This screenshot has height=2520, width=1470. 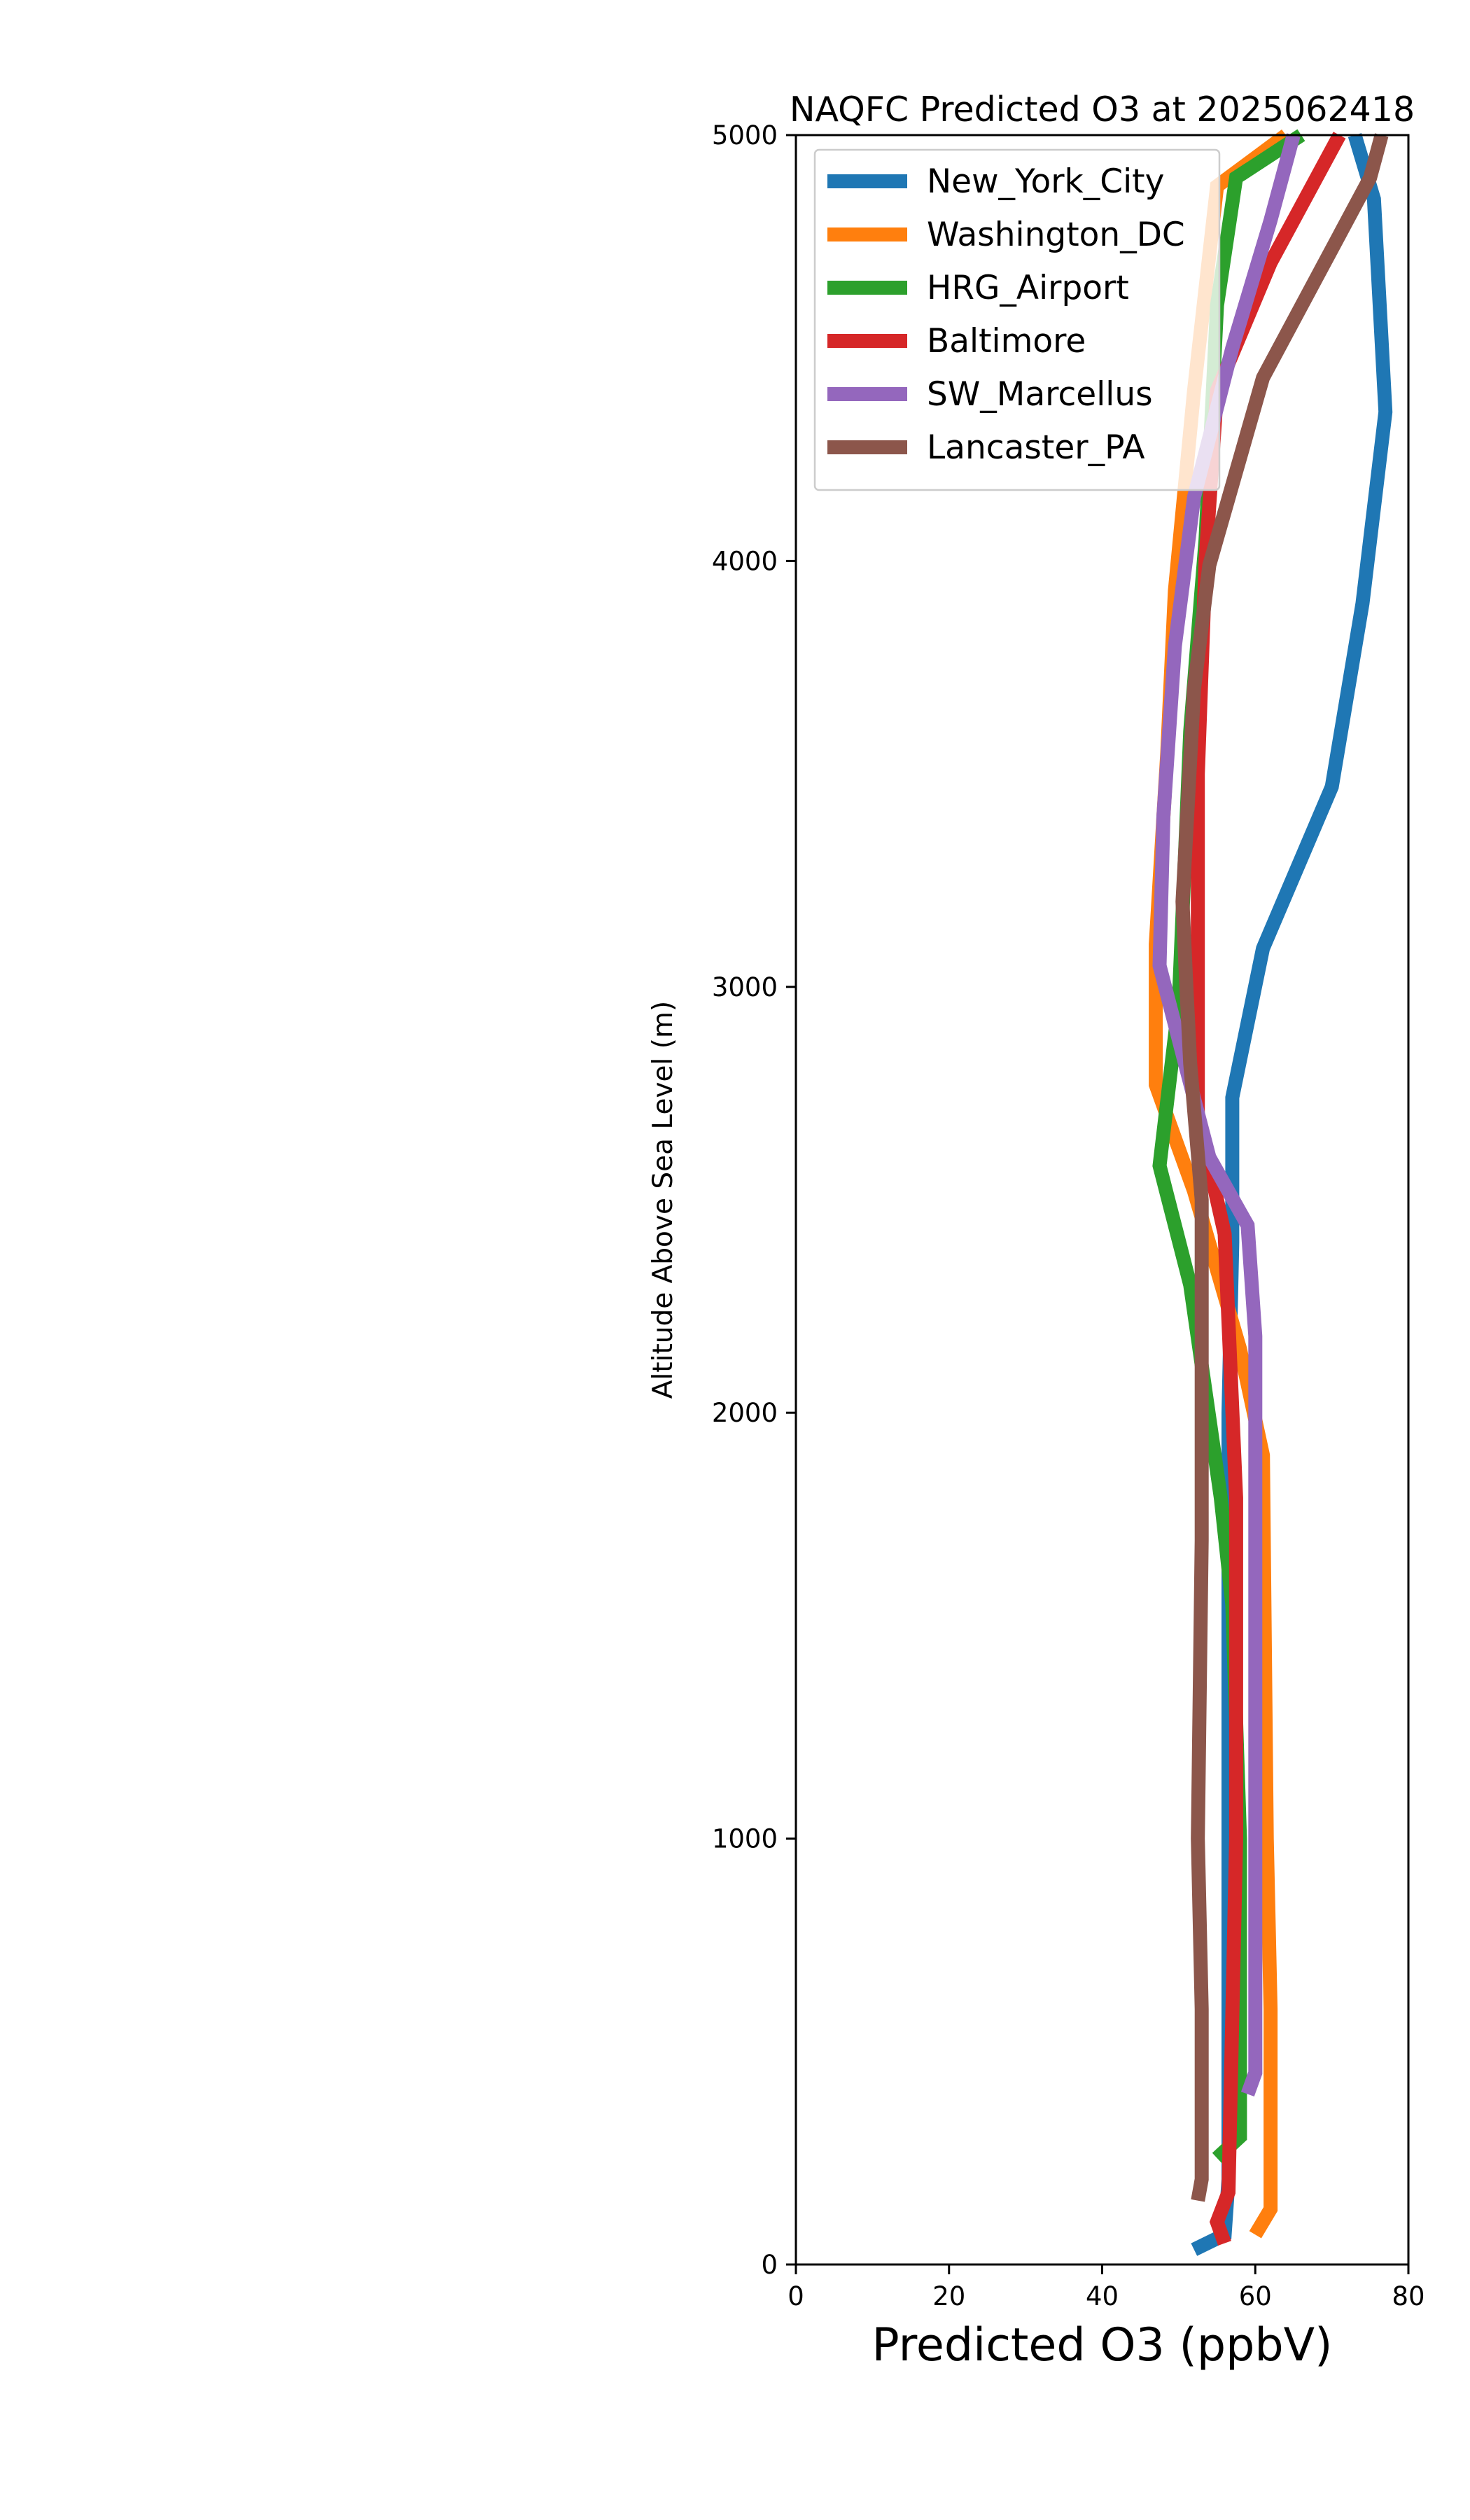 I want to click on y-tick-label: 2000, so click(x=745, y=1413).